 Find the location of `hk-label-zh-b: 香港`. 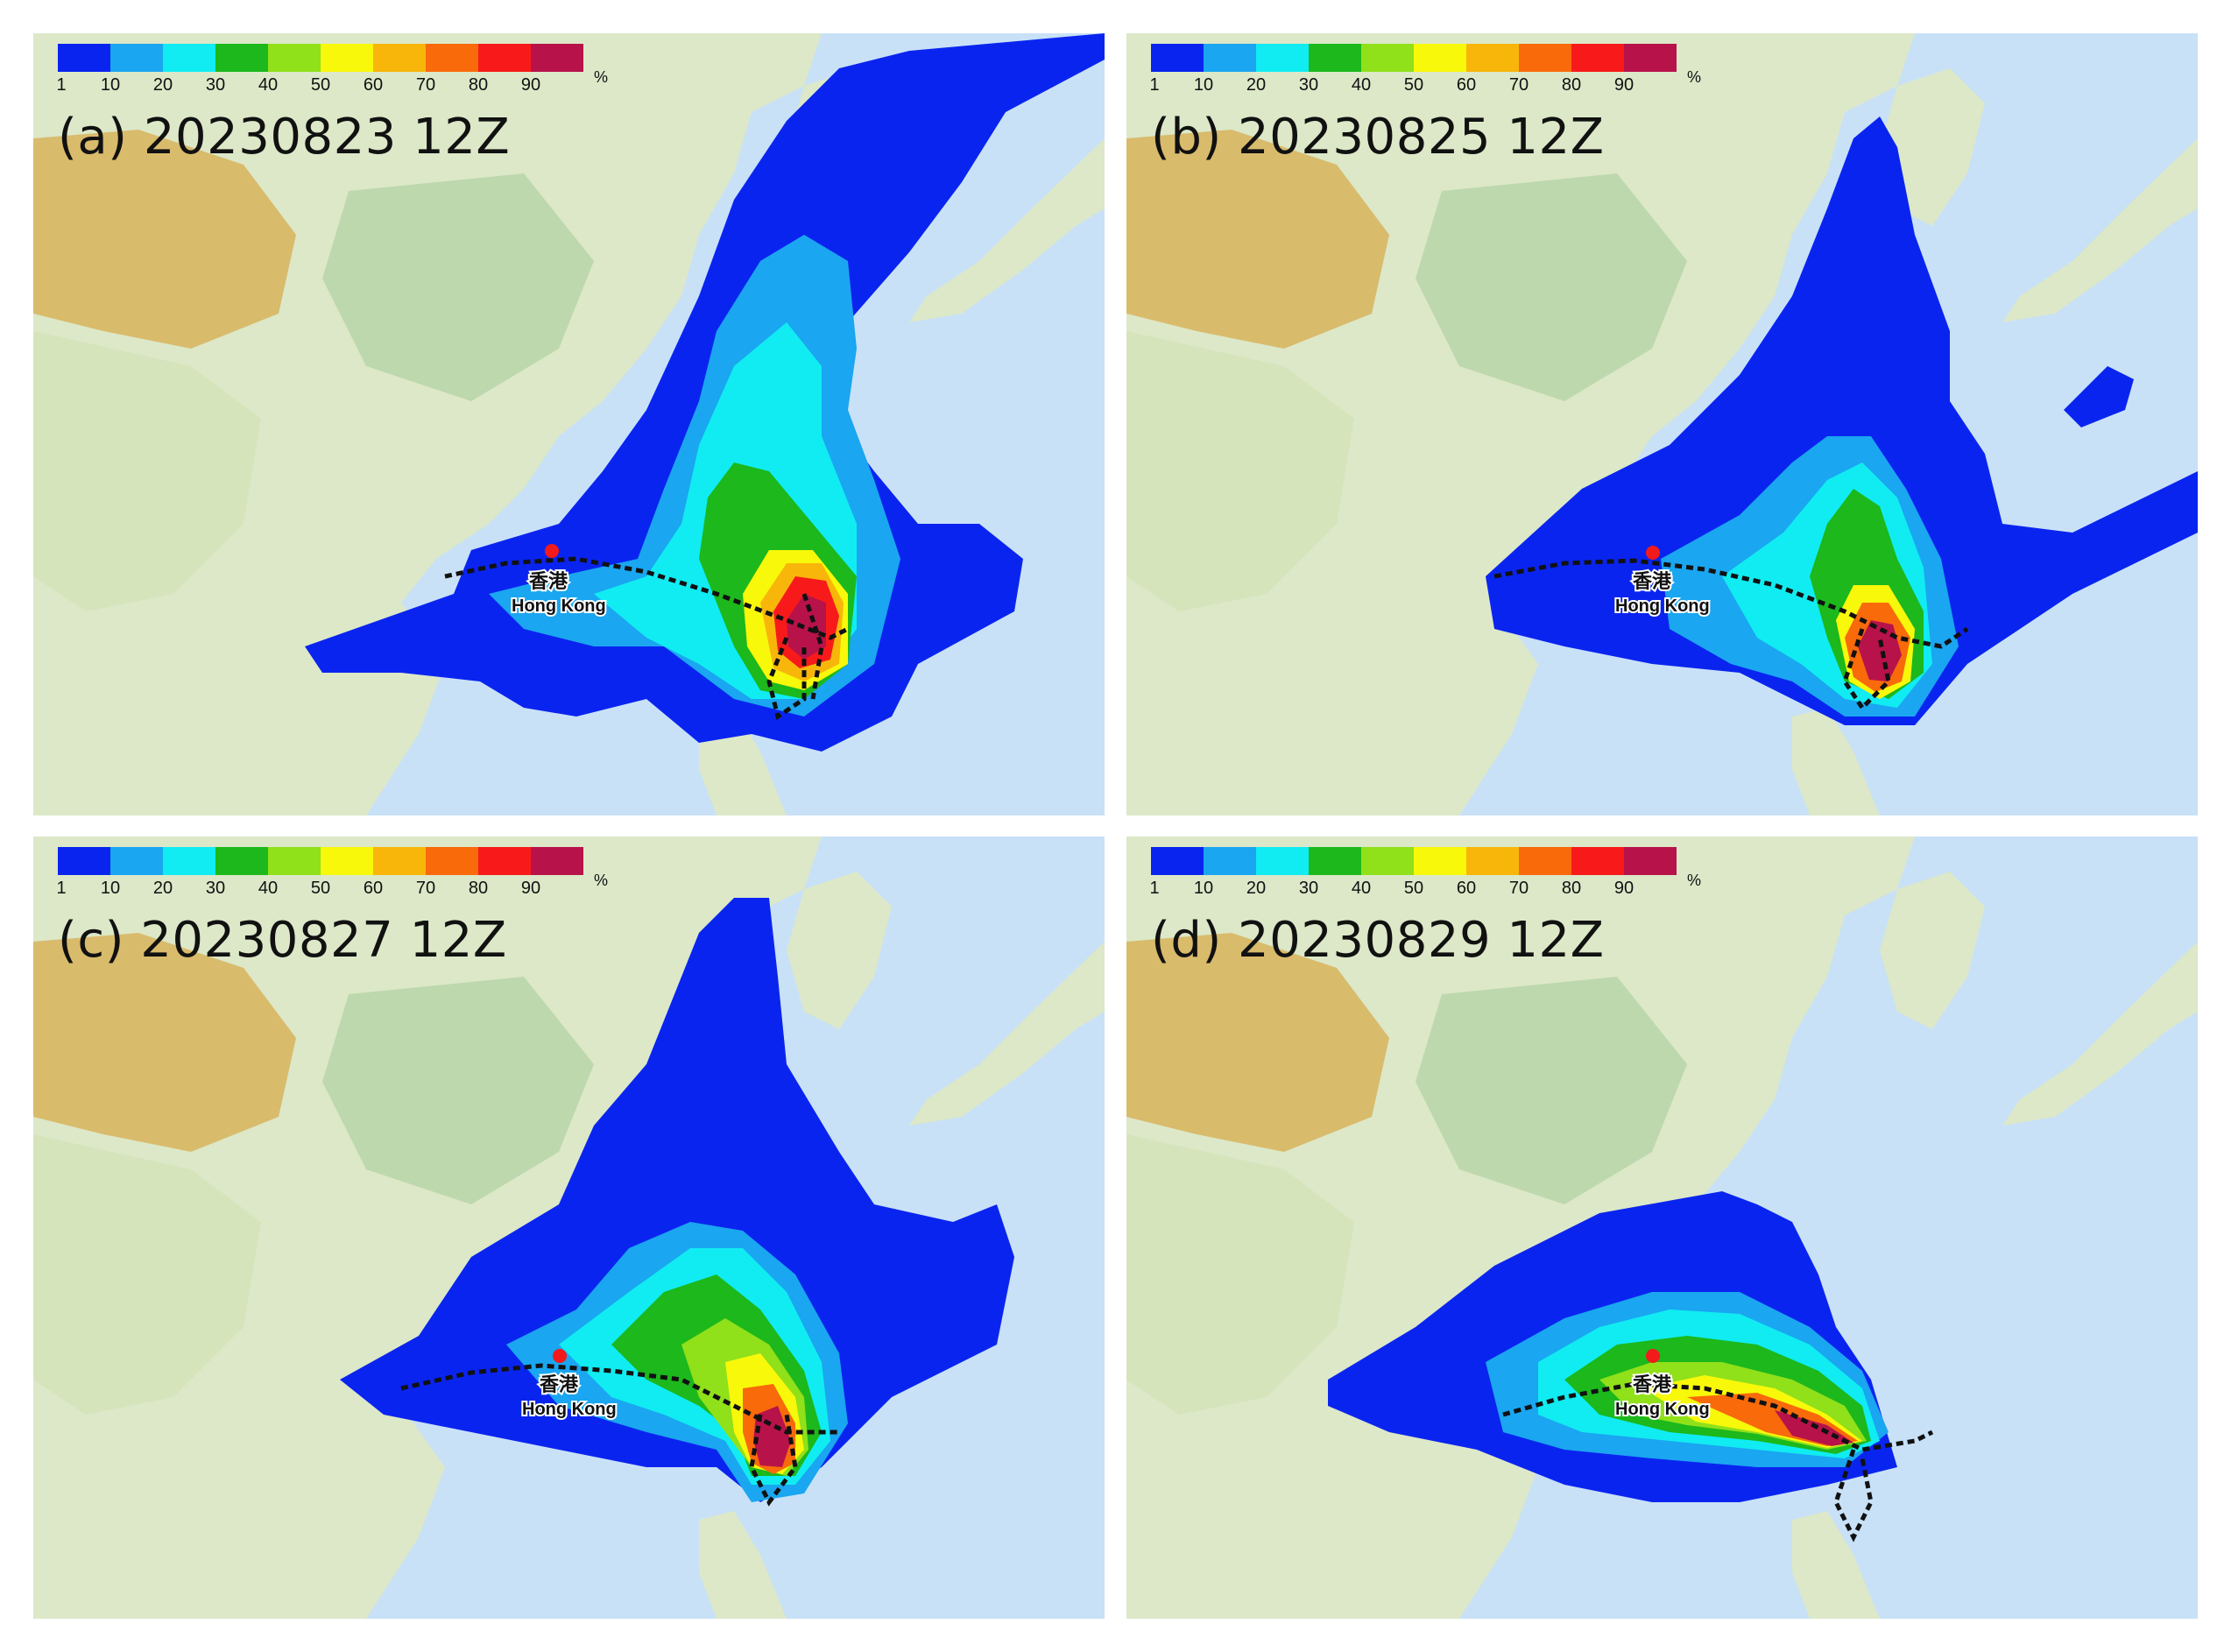

hk-label-zh-b: 香港 is located at coordinates (1652, 582).